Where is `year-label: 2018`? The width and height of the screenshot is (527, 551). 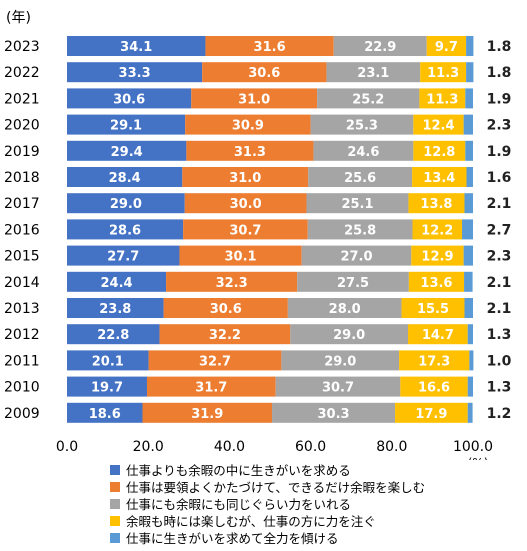
year-label: 2018 is located at coordinates (22, 178).